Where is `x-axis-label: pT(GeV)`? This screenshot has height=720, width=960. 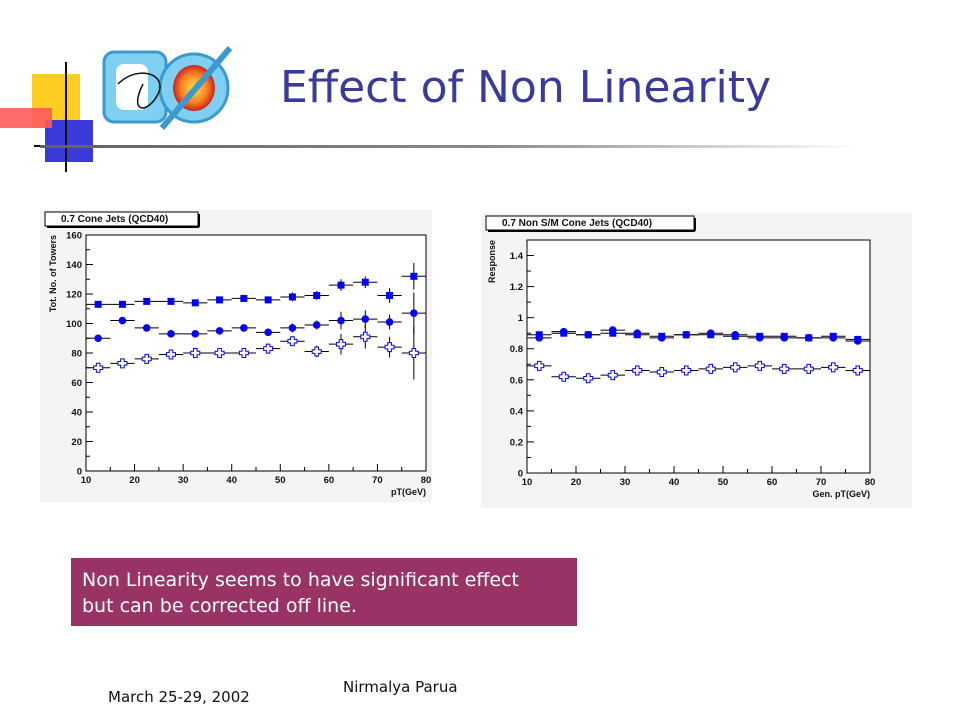
x-axis-label: pT(GeV) is located at coordinates (408, 492).